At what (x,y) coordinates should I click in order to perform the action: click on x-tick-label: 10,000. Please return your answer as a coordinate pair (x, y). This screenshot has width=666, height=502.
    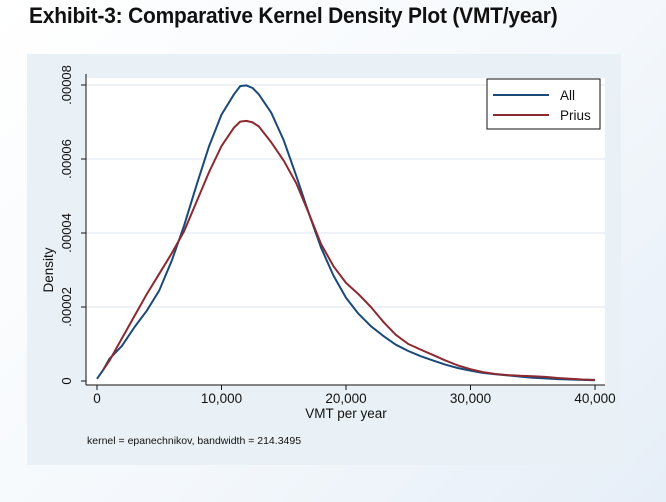
    Looking at the image, I should click on (221, 398).